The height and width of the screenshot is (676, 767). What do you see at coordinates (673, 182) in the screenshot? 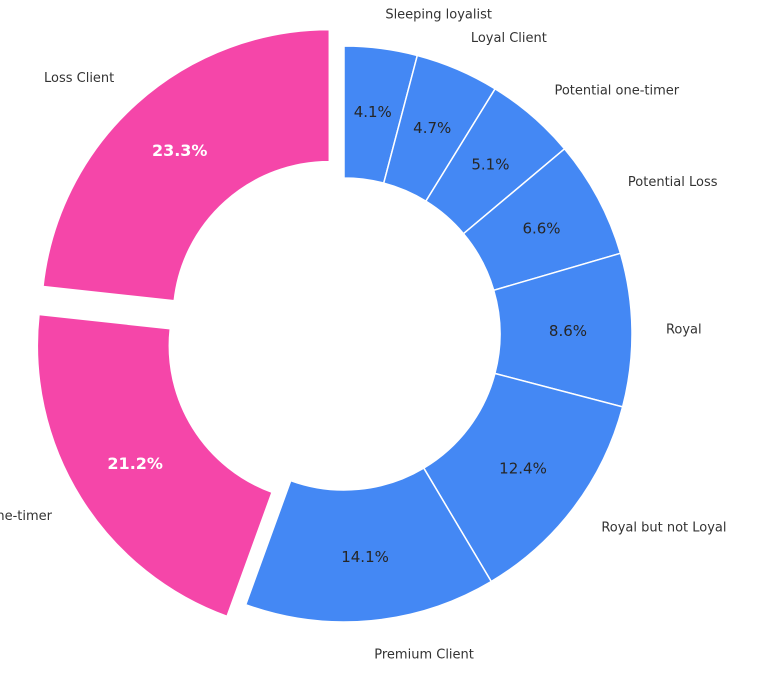
I see `category-label-potential-loss: Potential Loss` at bounding box center [673, 182].